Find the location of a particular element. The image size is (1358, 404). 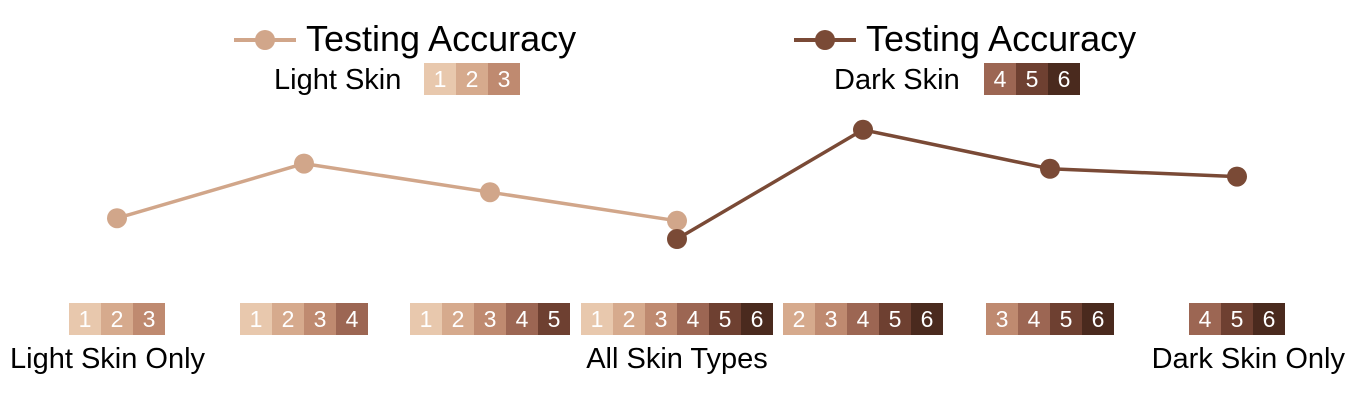

legend-1-name: Testing Accuracy is located at coordinates (1001, 38).